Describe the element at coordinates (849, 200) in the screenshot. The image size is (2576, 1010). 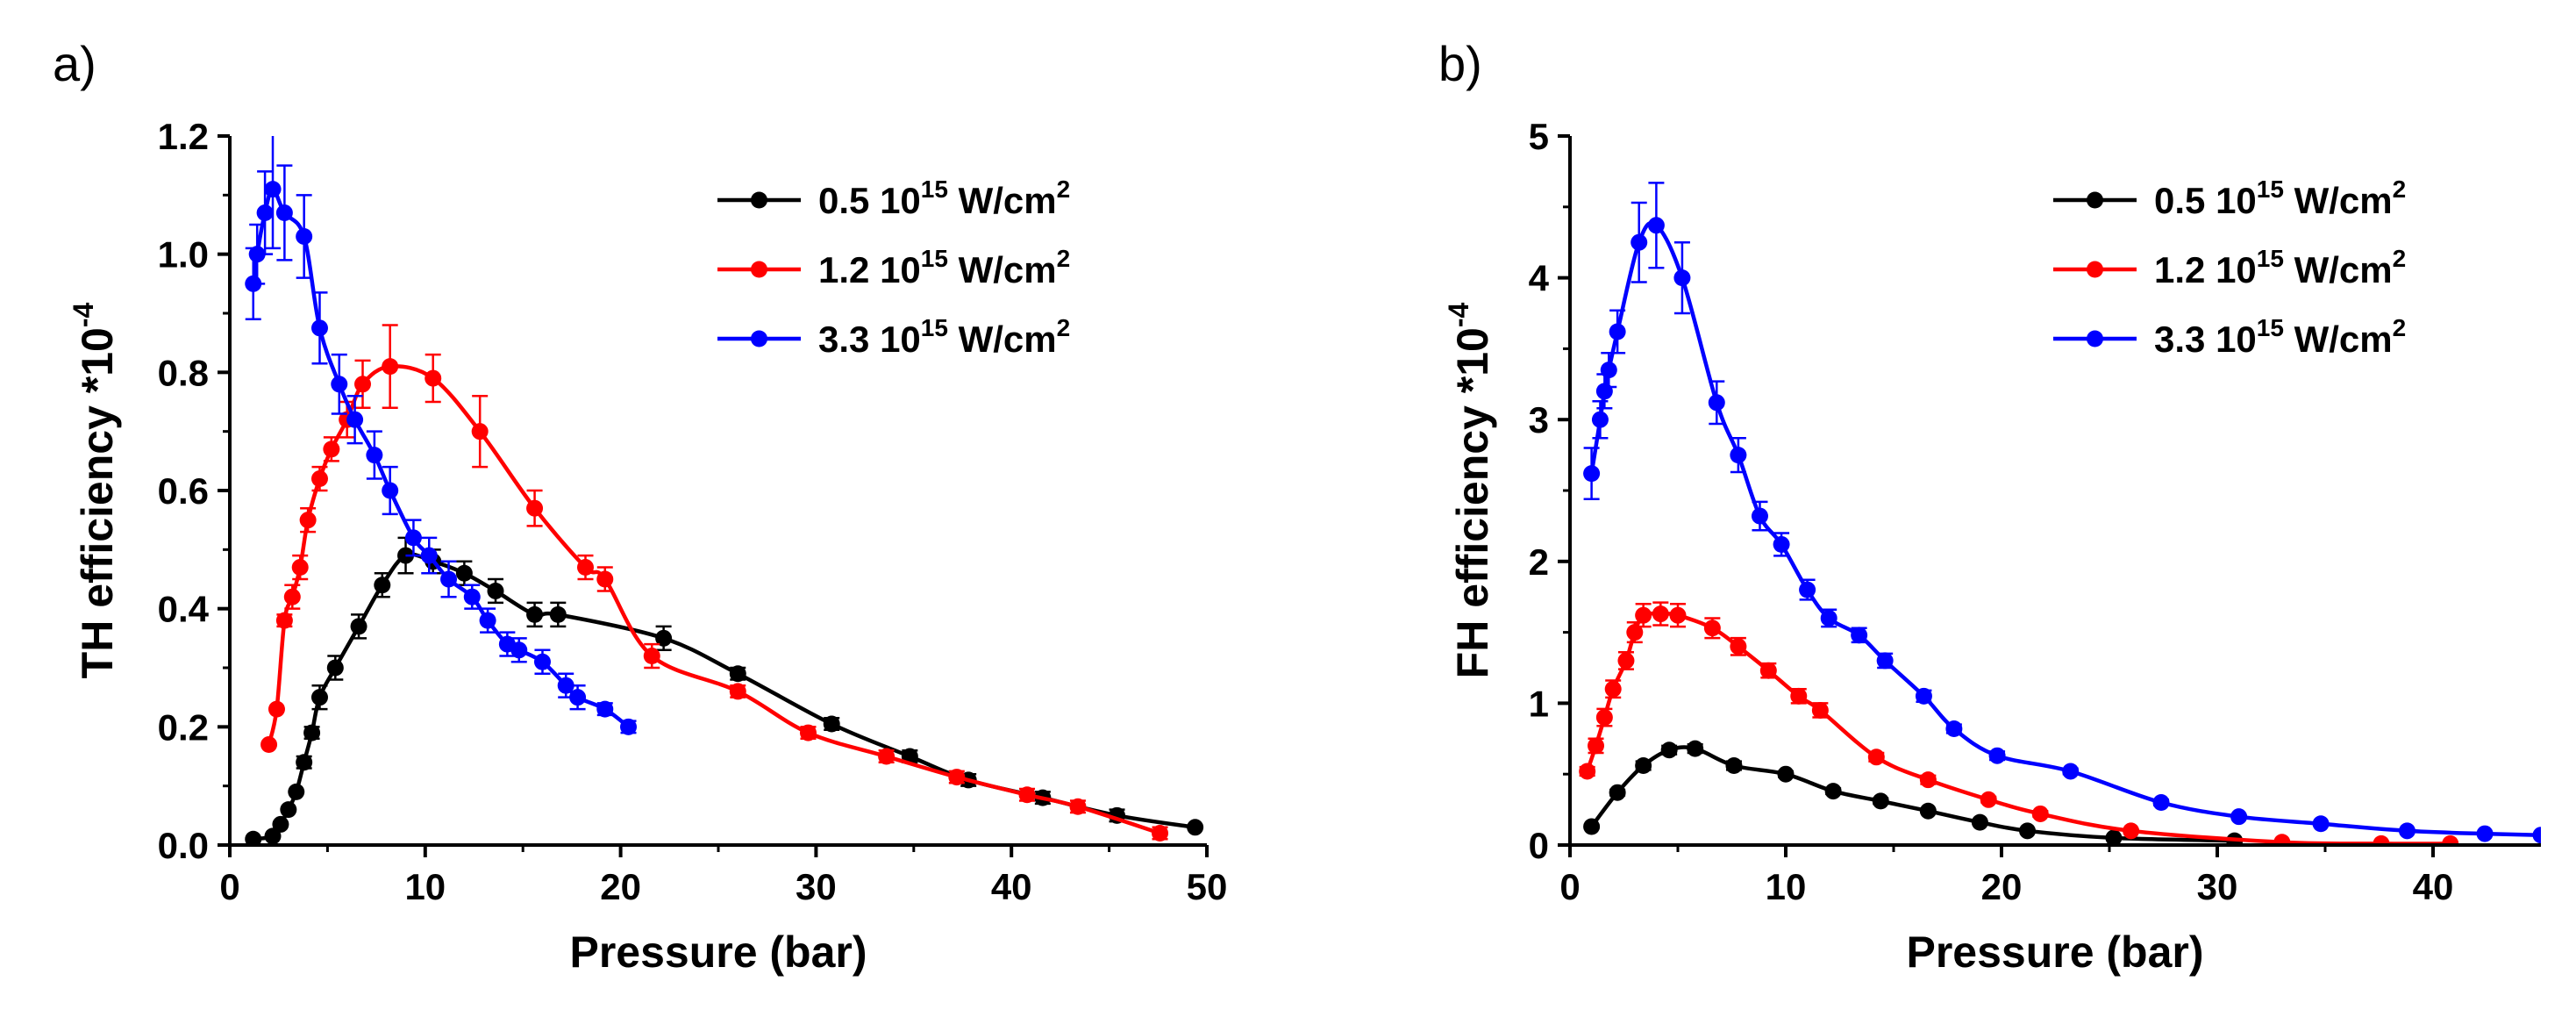
I see `legend-intensity: 0.5` at that location.